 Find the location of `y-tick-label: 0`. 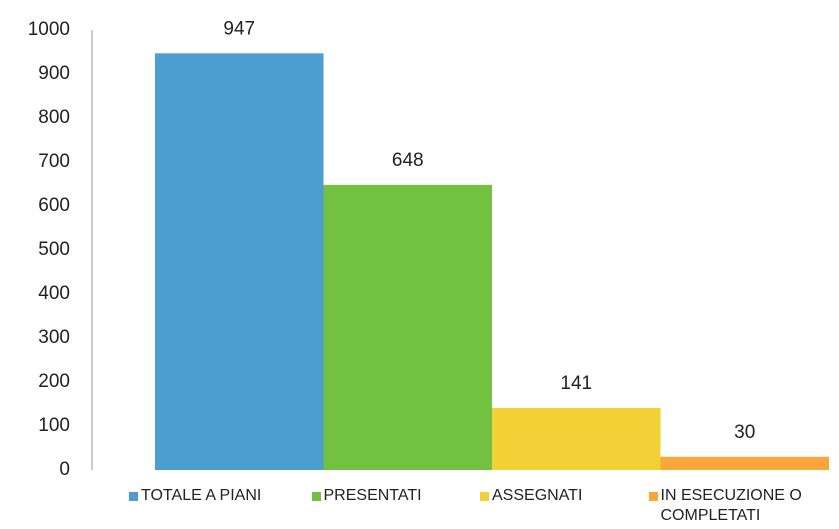

y-tick-label: 0 is located at coordinates (64, 469).